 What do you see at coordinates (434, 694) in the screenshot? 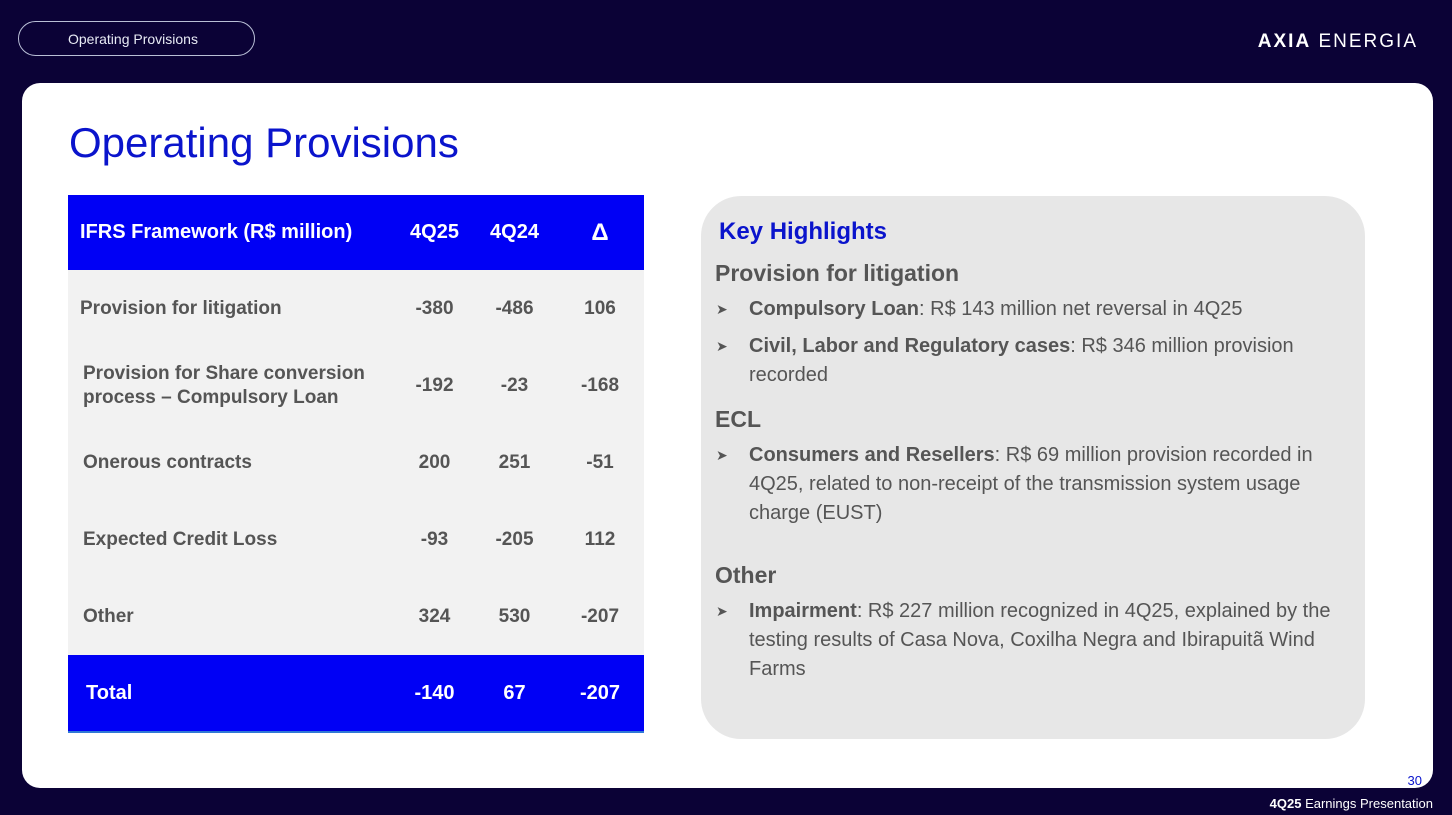
I see `total-4q25: -140` at bounding box center [434, 694].